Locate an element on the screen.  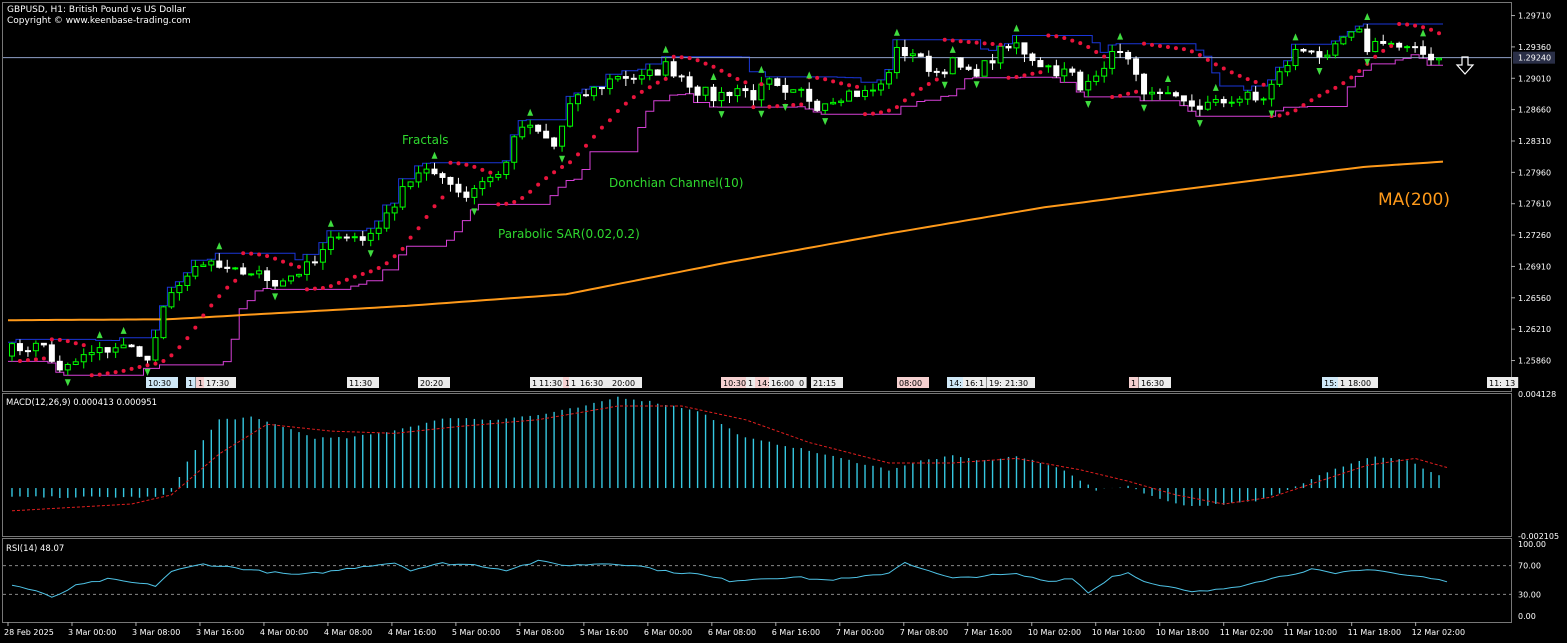
rsi-panel is located at coordinates (757, 580).